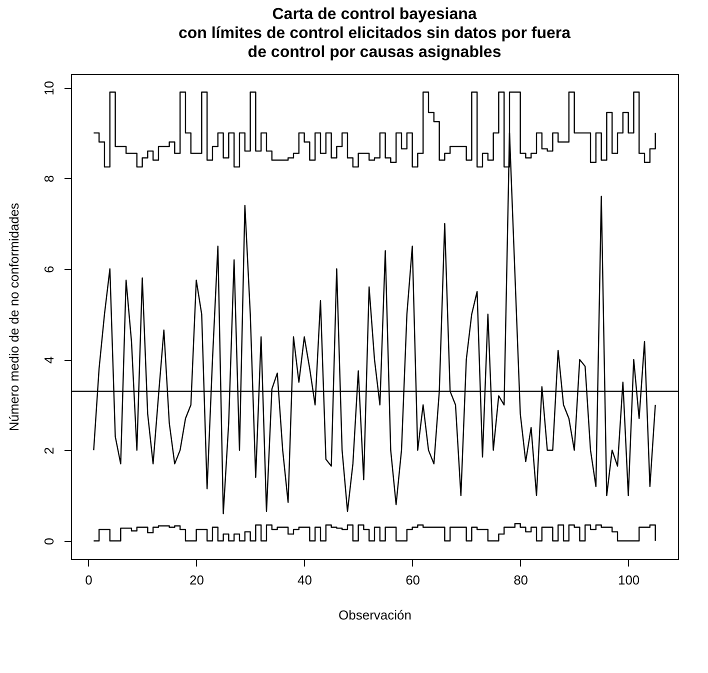 This screenshot has width=708, height=673. I want to click on y-tick-label: 6, so click(49, 270).